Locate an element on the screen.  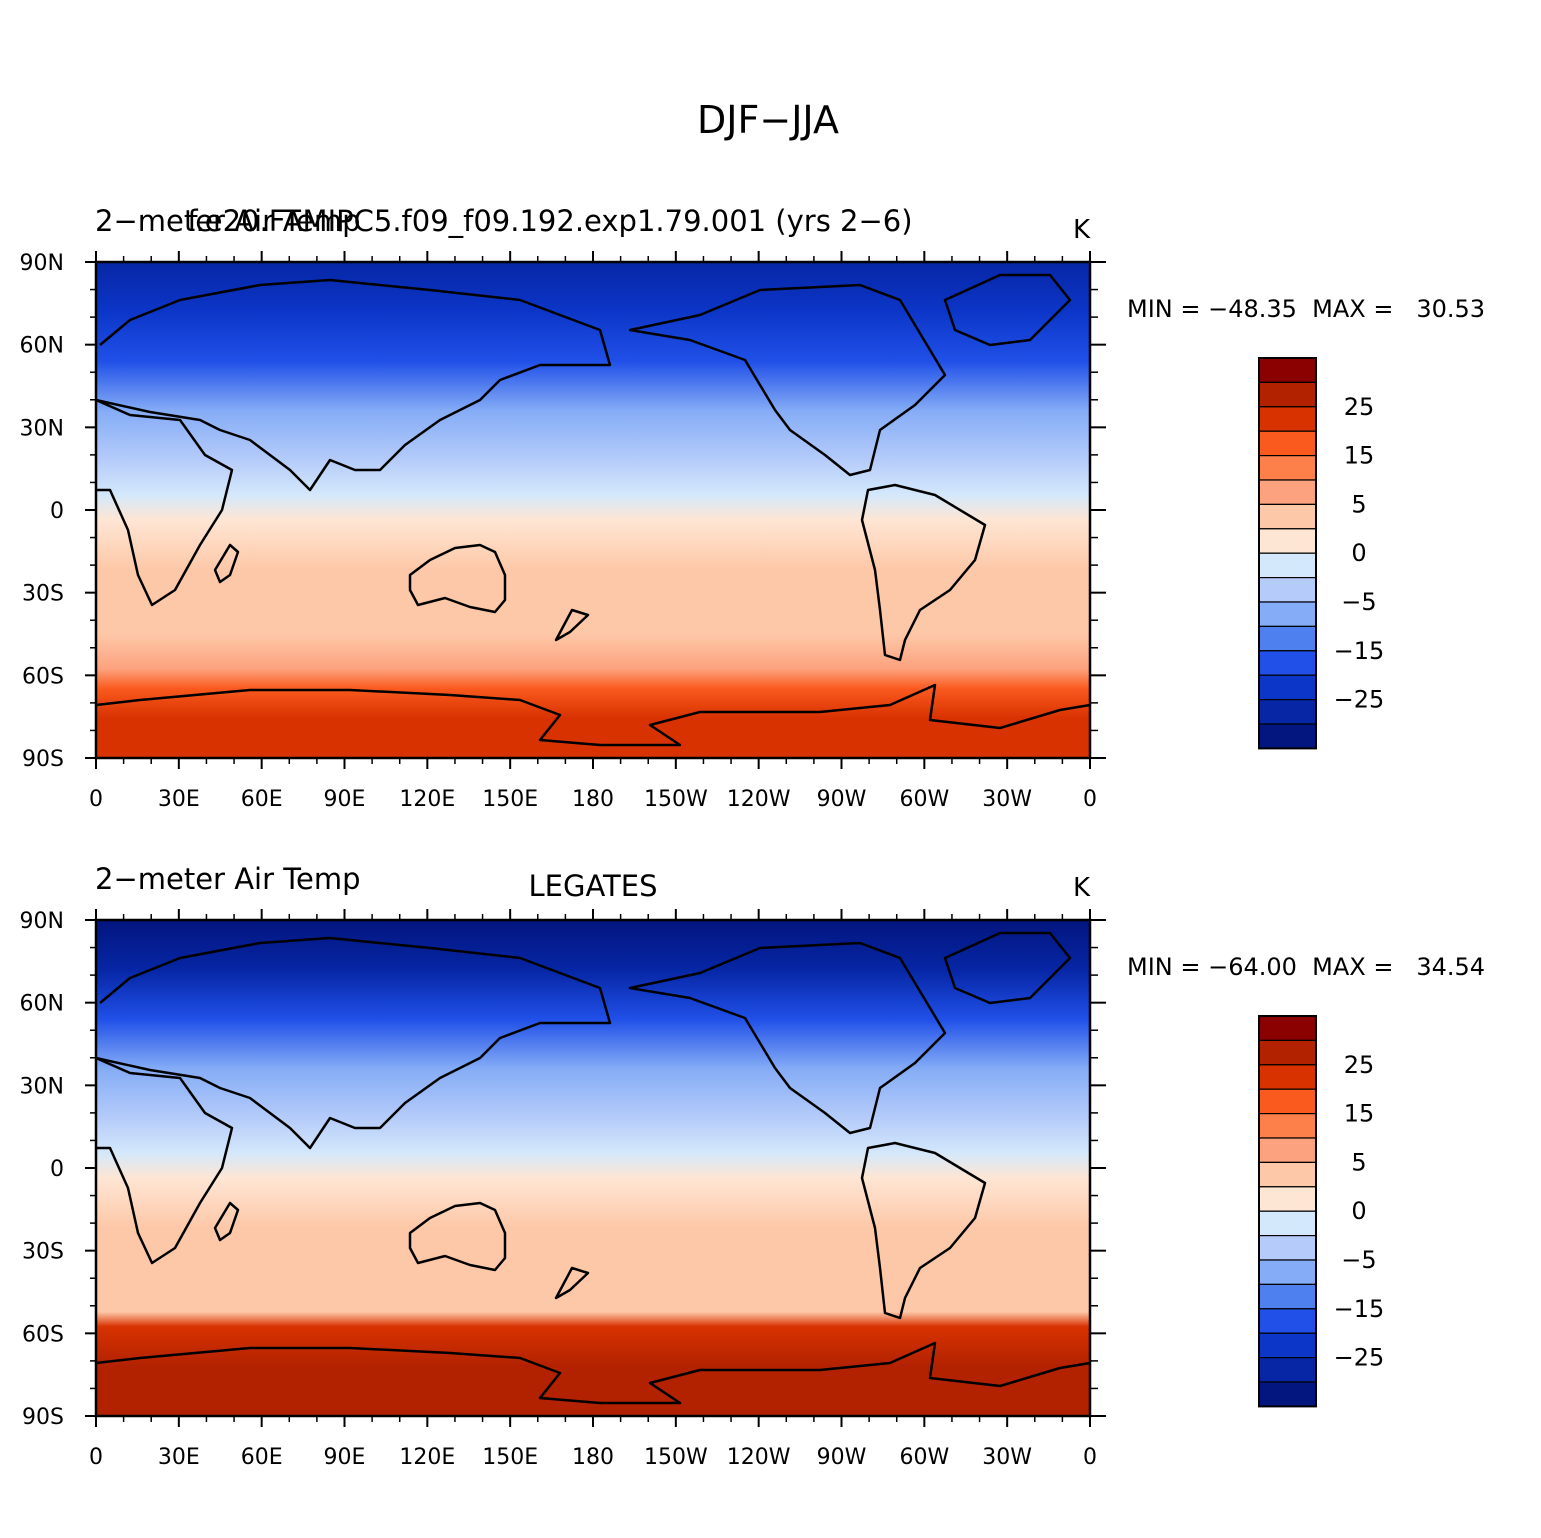
australia-outline is located at coordinates (457, 1236).